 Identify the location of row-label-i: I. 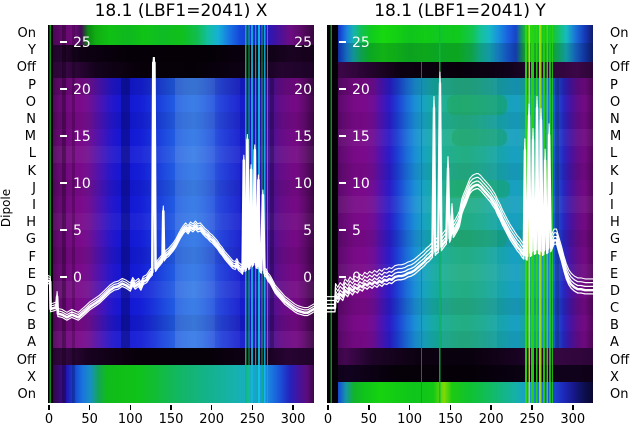
(612, 205).